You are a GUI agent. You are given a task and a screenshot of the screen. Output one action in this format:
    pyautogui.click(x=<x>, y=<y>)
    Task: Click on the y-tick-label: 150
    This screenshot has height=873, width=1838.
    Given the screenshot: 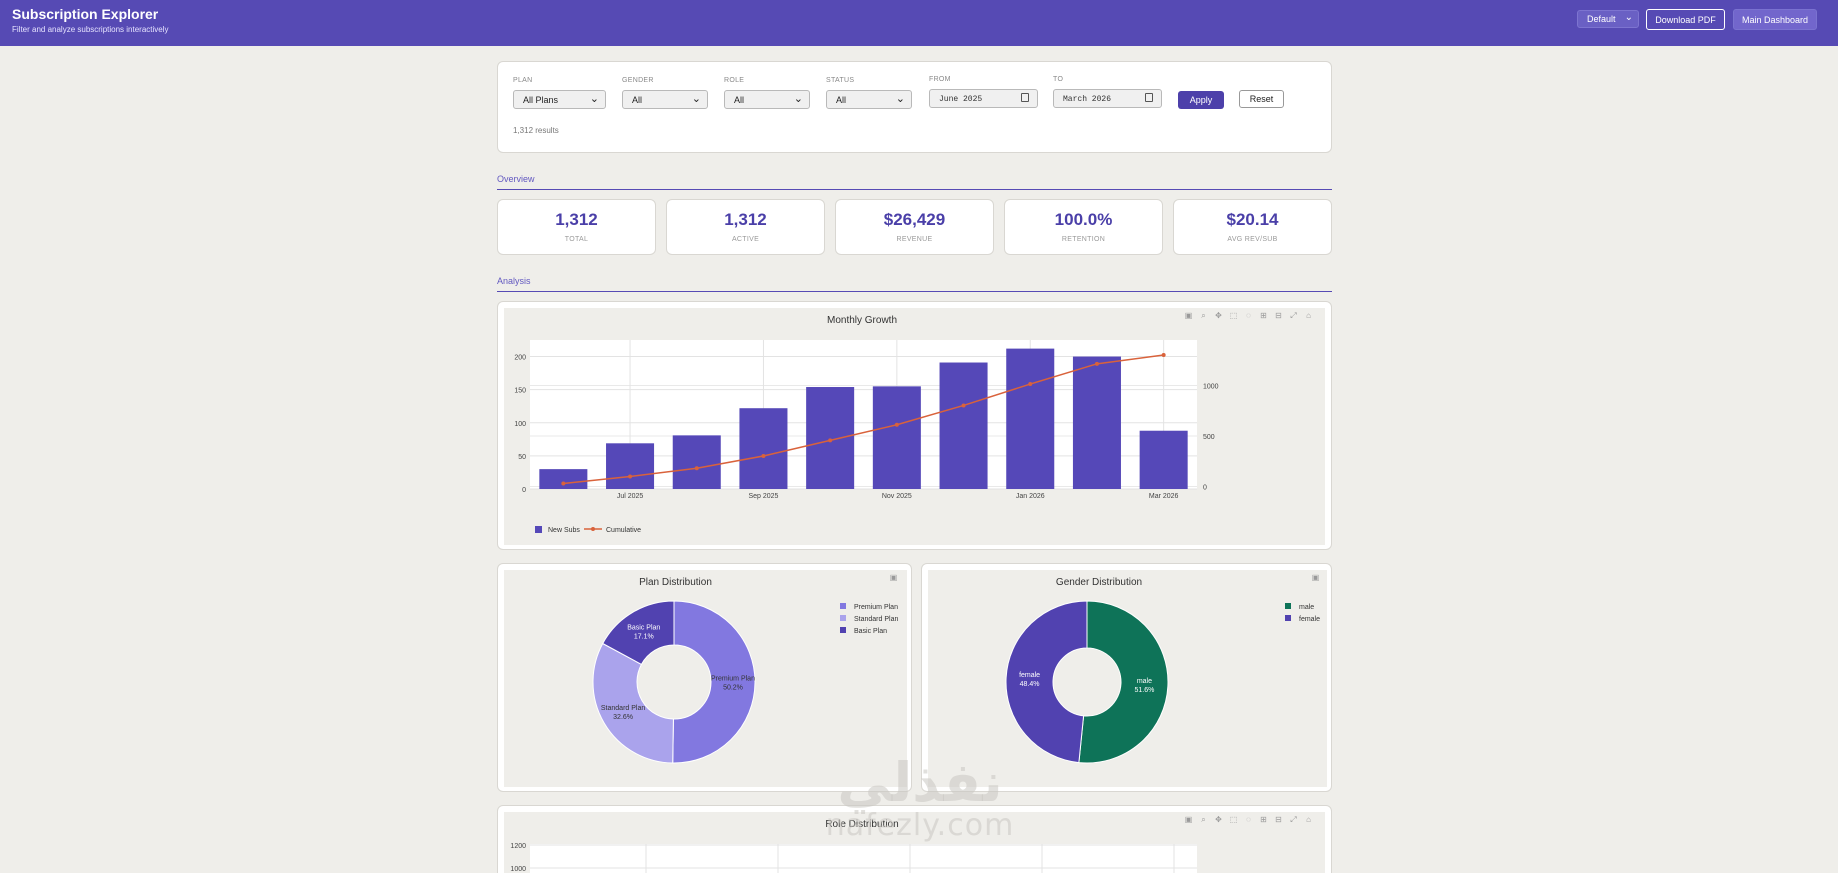 What is the action you would take?
    pyautogui.click(x=520, y=391)
    